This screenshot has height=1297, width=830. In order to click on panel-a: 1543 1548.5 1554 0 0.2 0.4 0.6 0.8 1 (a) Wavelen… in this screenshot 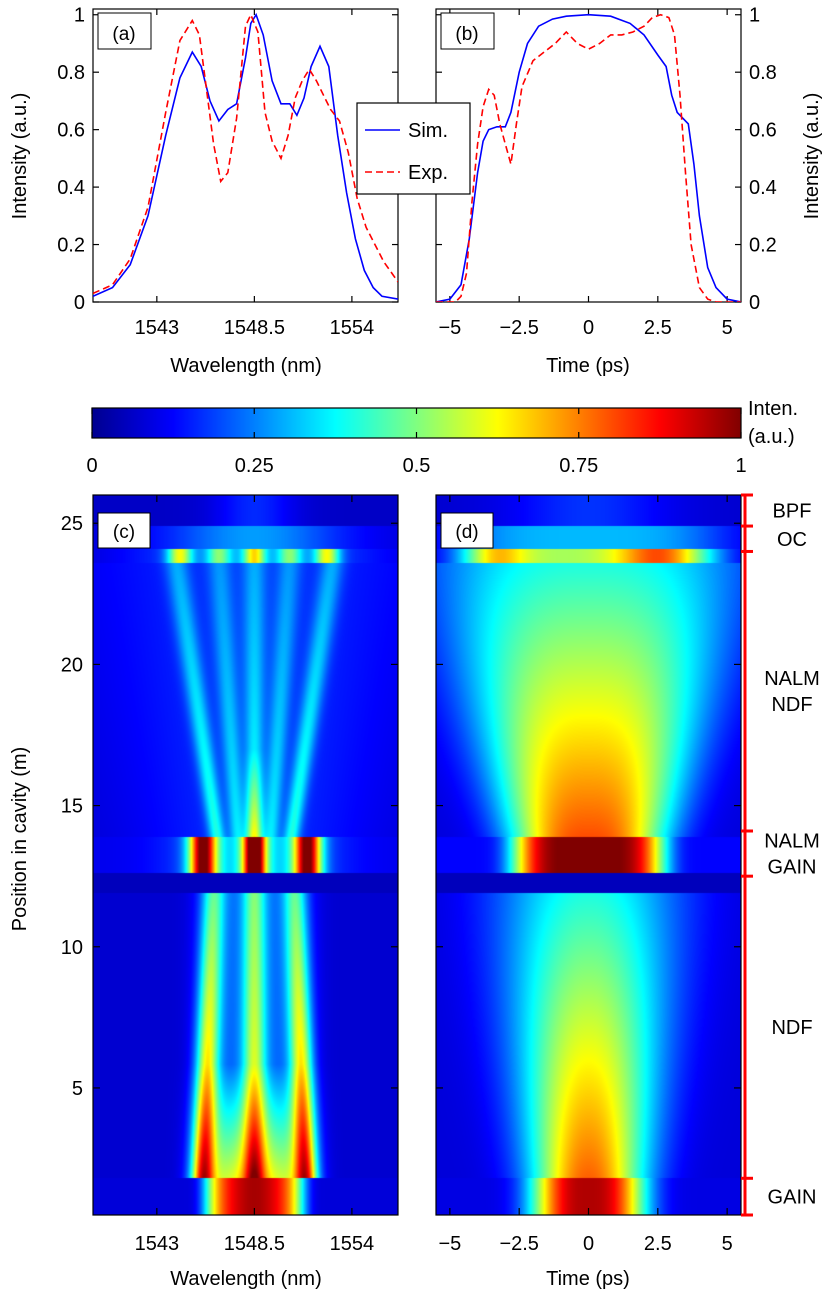, I will do `click(204, 191)`.